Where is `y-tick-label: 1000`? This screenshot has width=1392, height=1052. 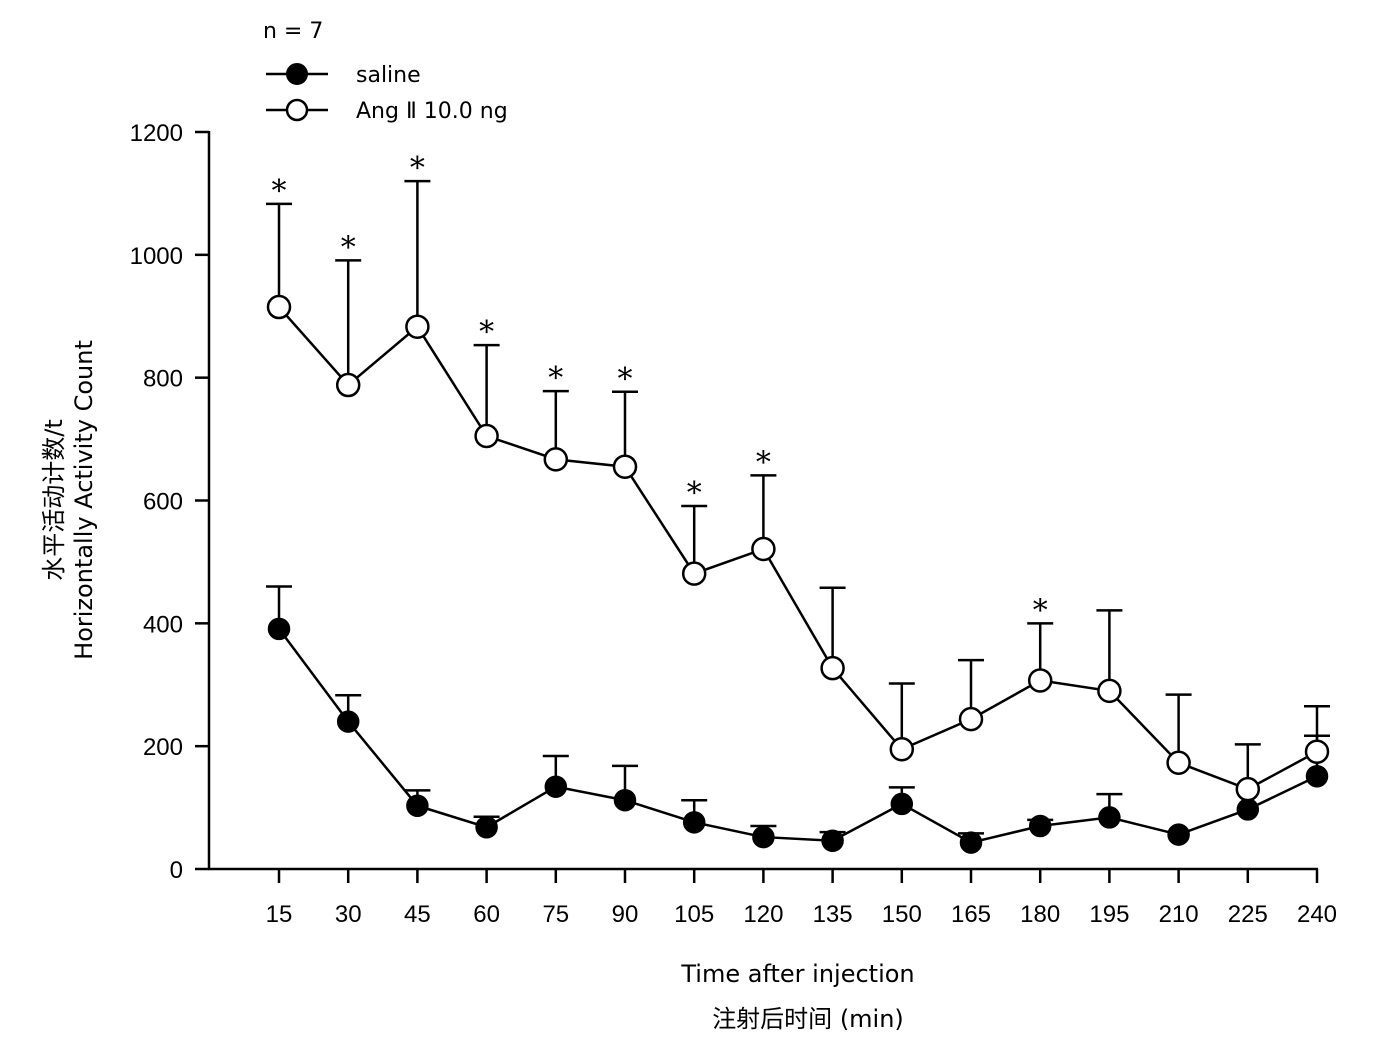 y-tick-label: 1000 is located at coordinates (156, 256).